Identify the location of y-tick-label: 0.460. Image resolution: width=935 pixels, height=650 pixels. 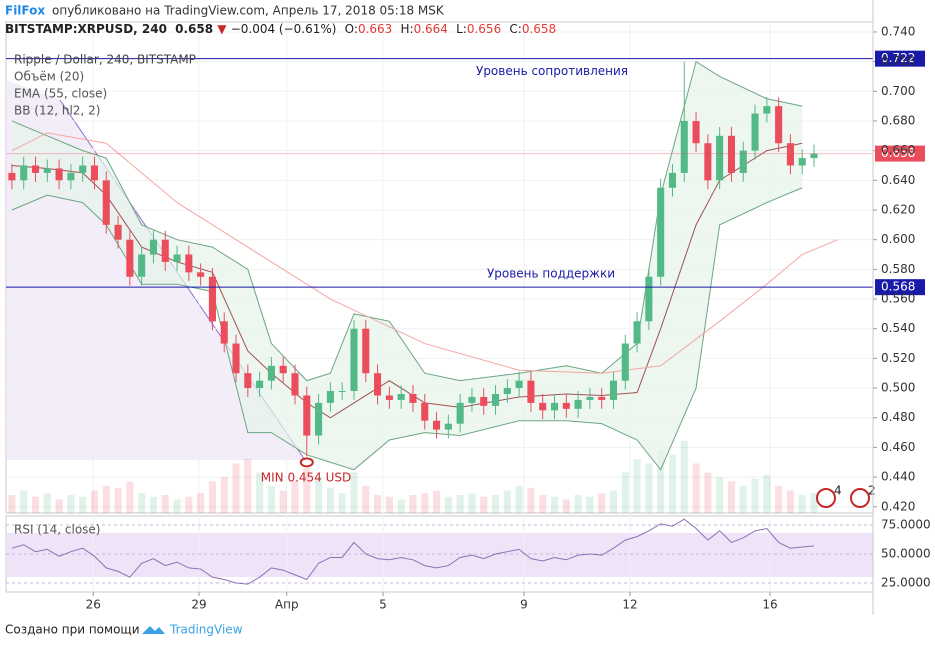
(898, 447).